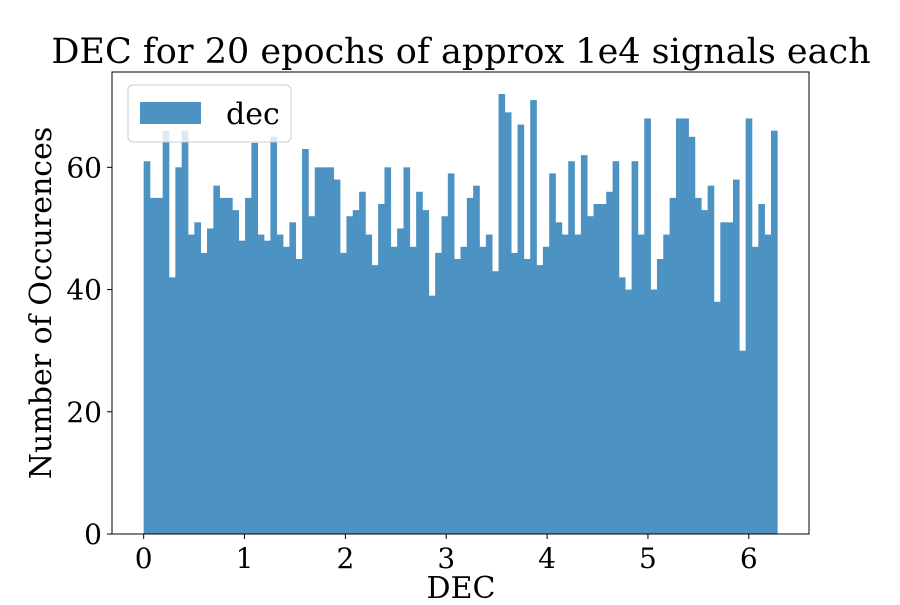 The image size is (900, 605). Describe the element at coordinates (749, 558) in the screenshot. I see `x-tick-label: 6` at that location.